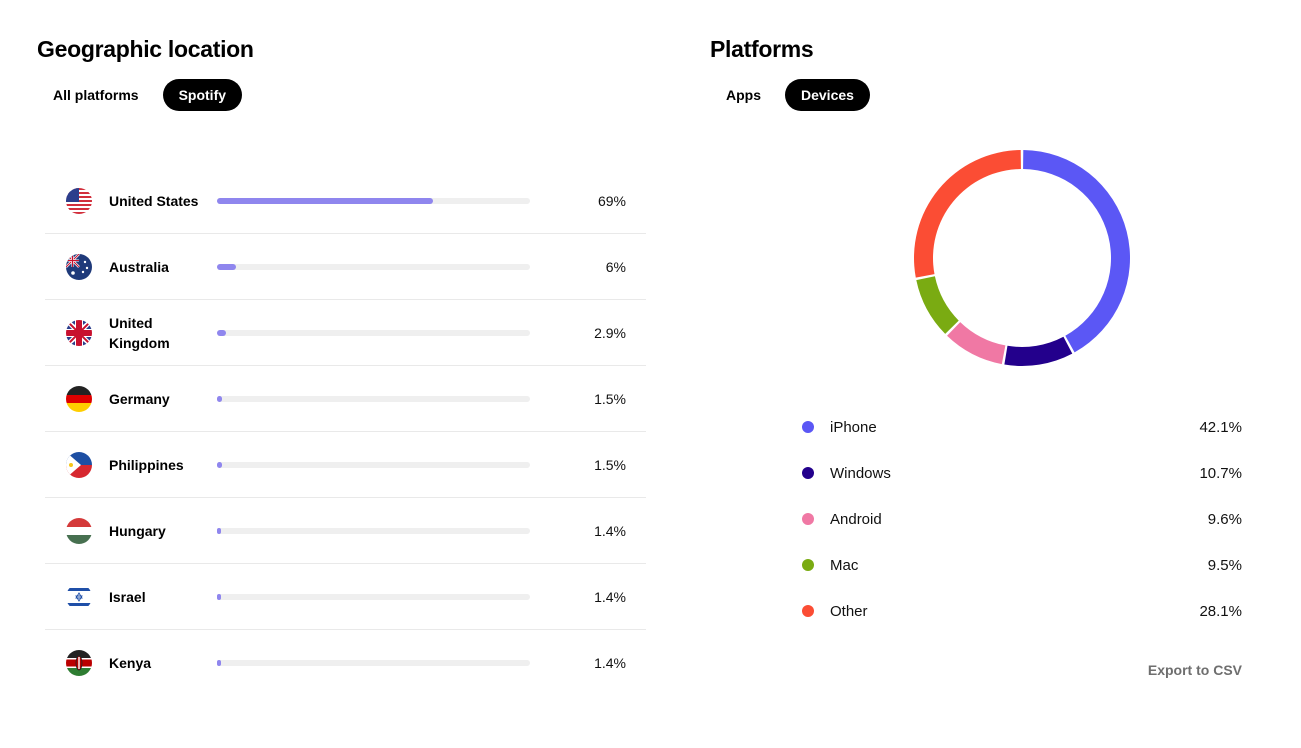 The image size is (1301, 748). I want to click on country-name: Philippines, so click(146, 464).